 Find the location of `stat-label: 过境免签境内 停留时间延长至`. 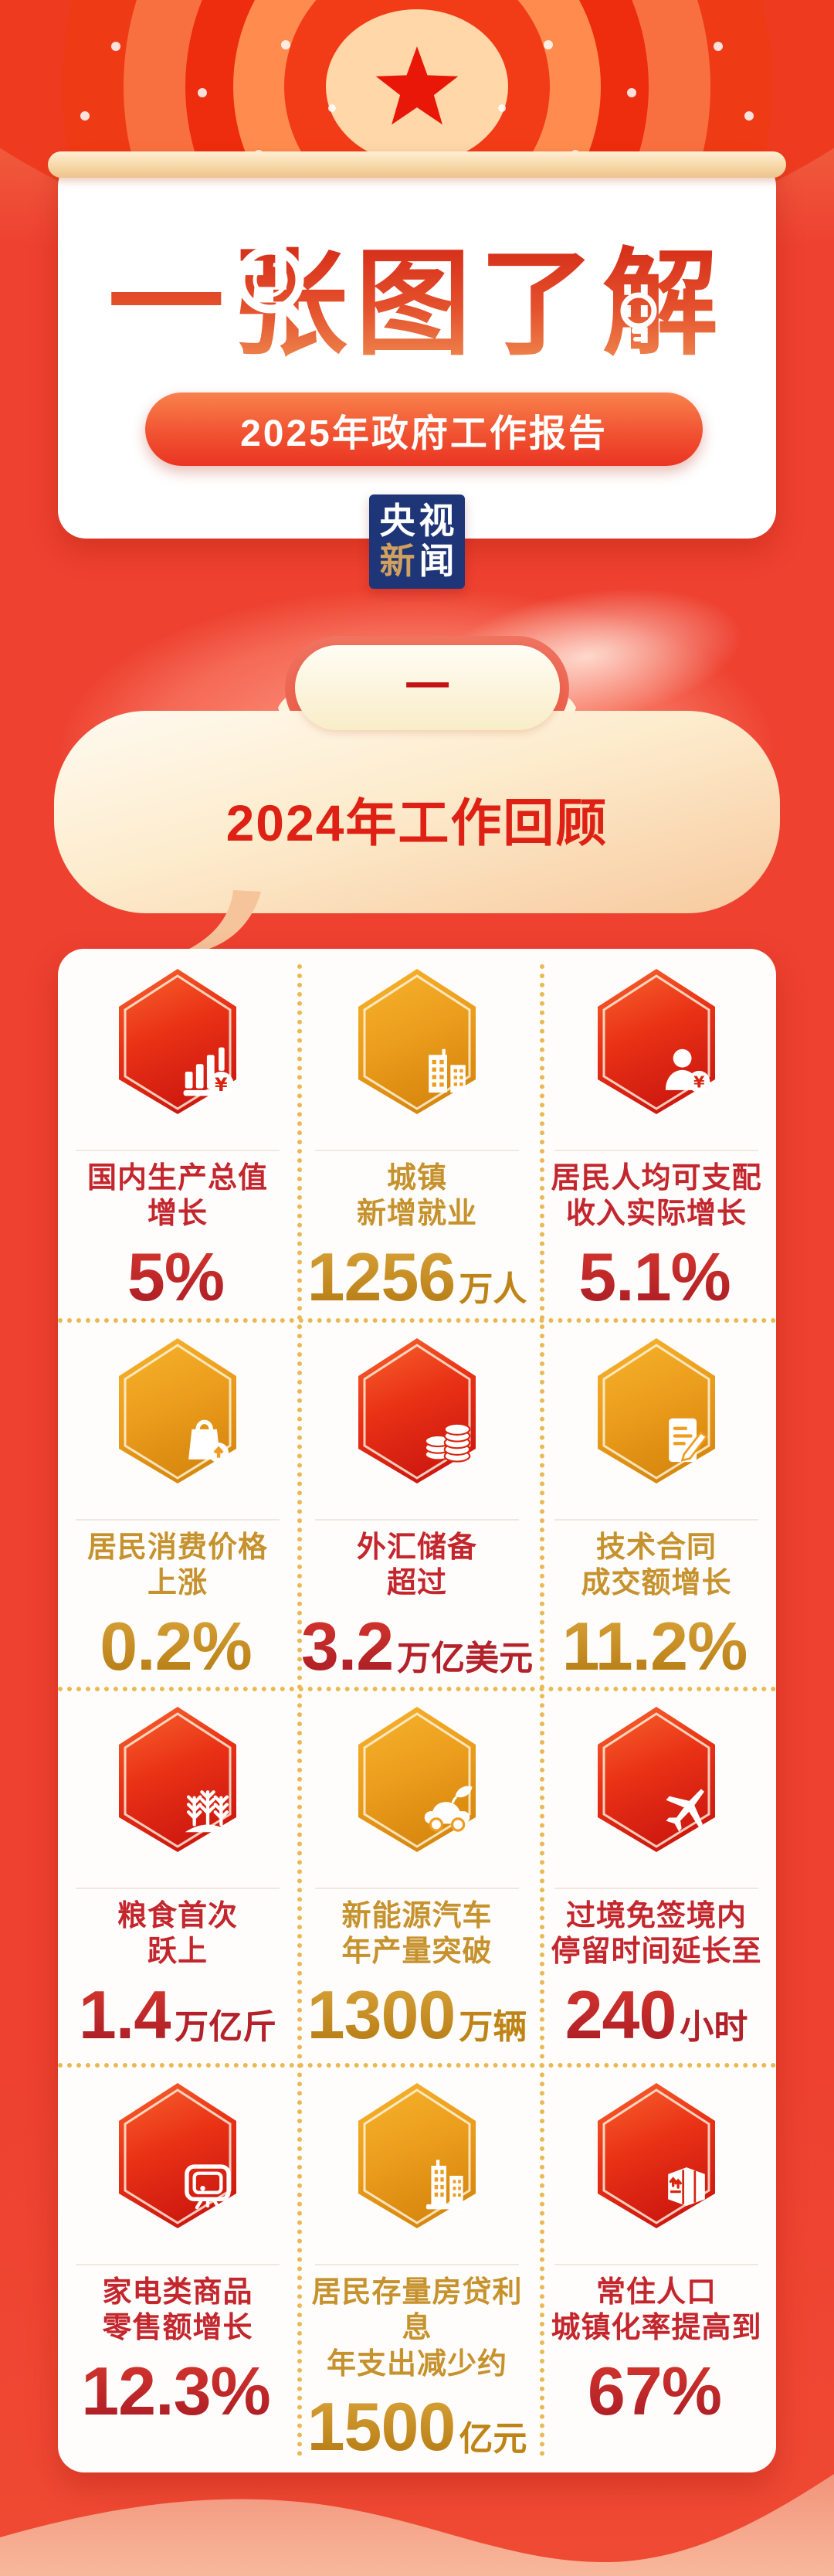

stat-label: 过境免签境内 停留时间延长至 is located at coordinates (656, 1934).